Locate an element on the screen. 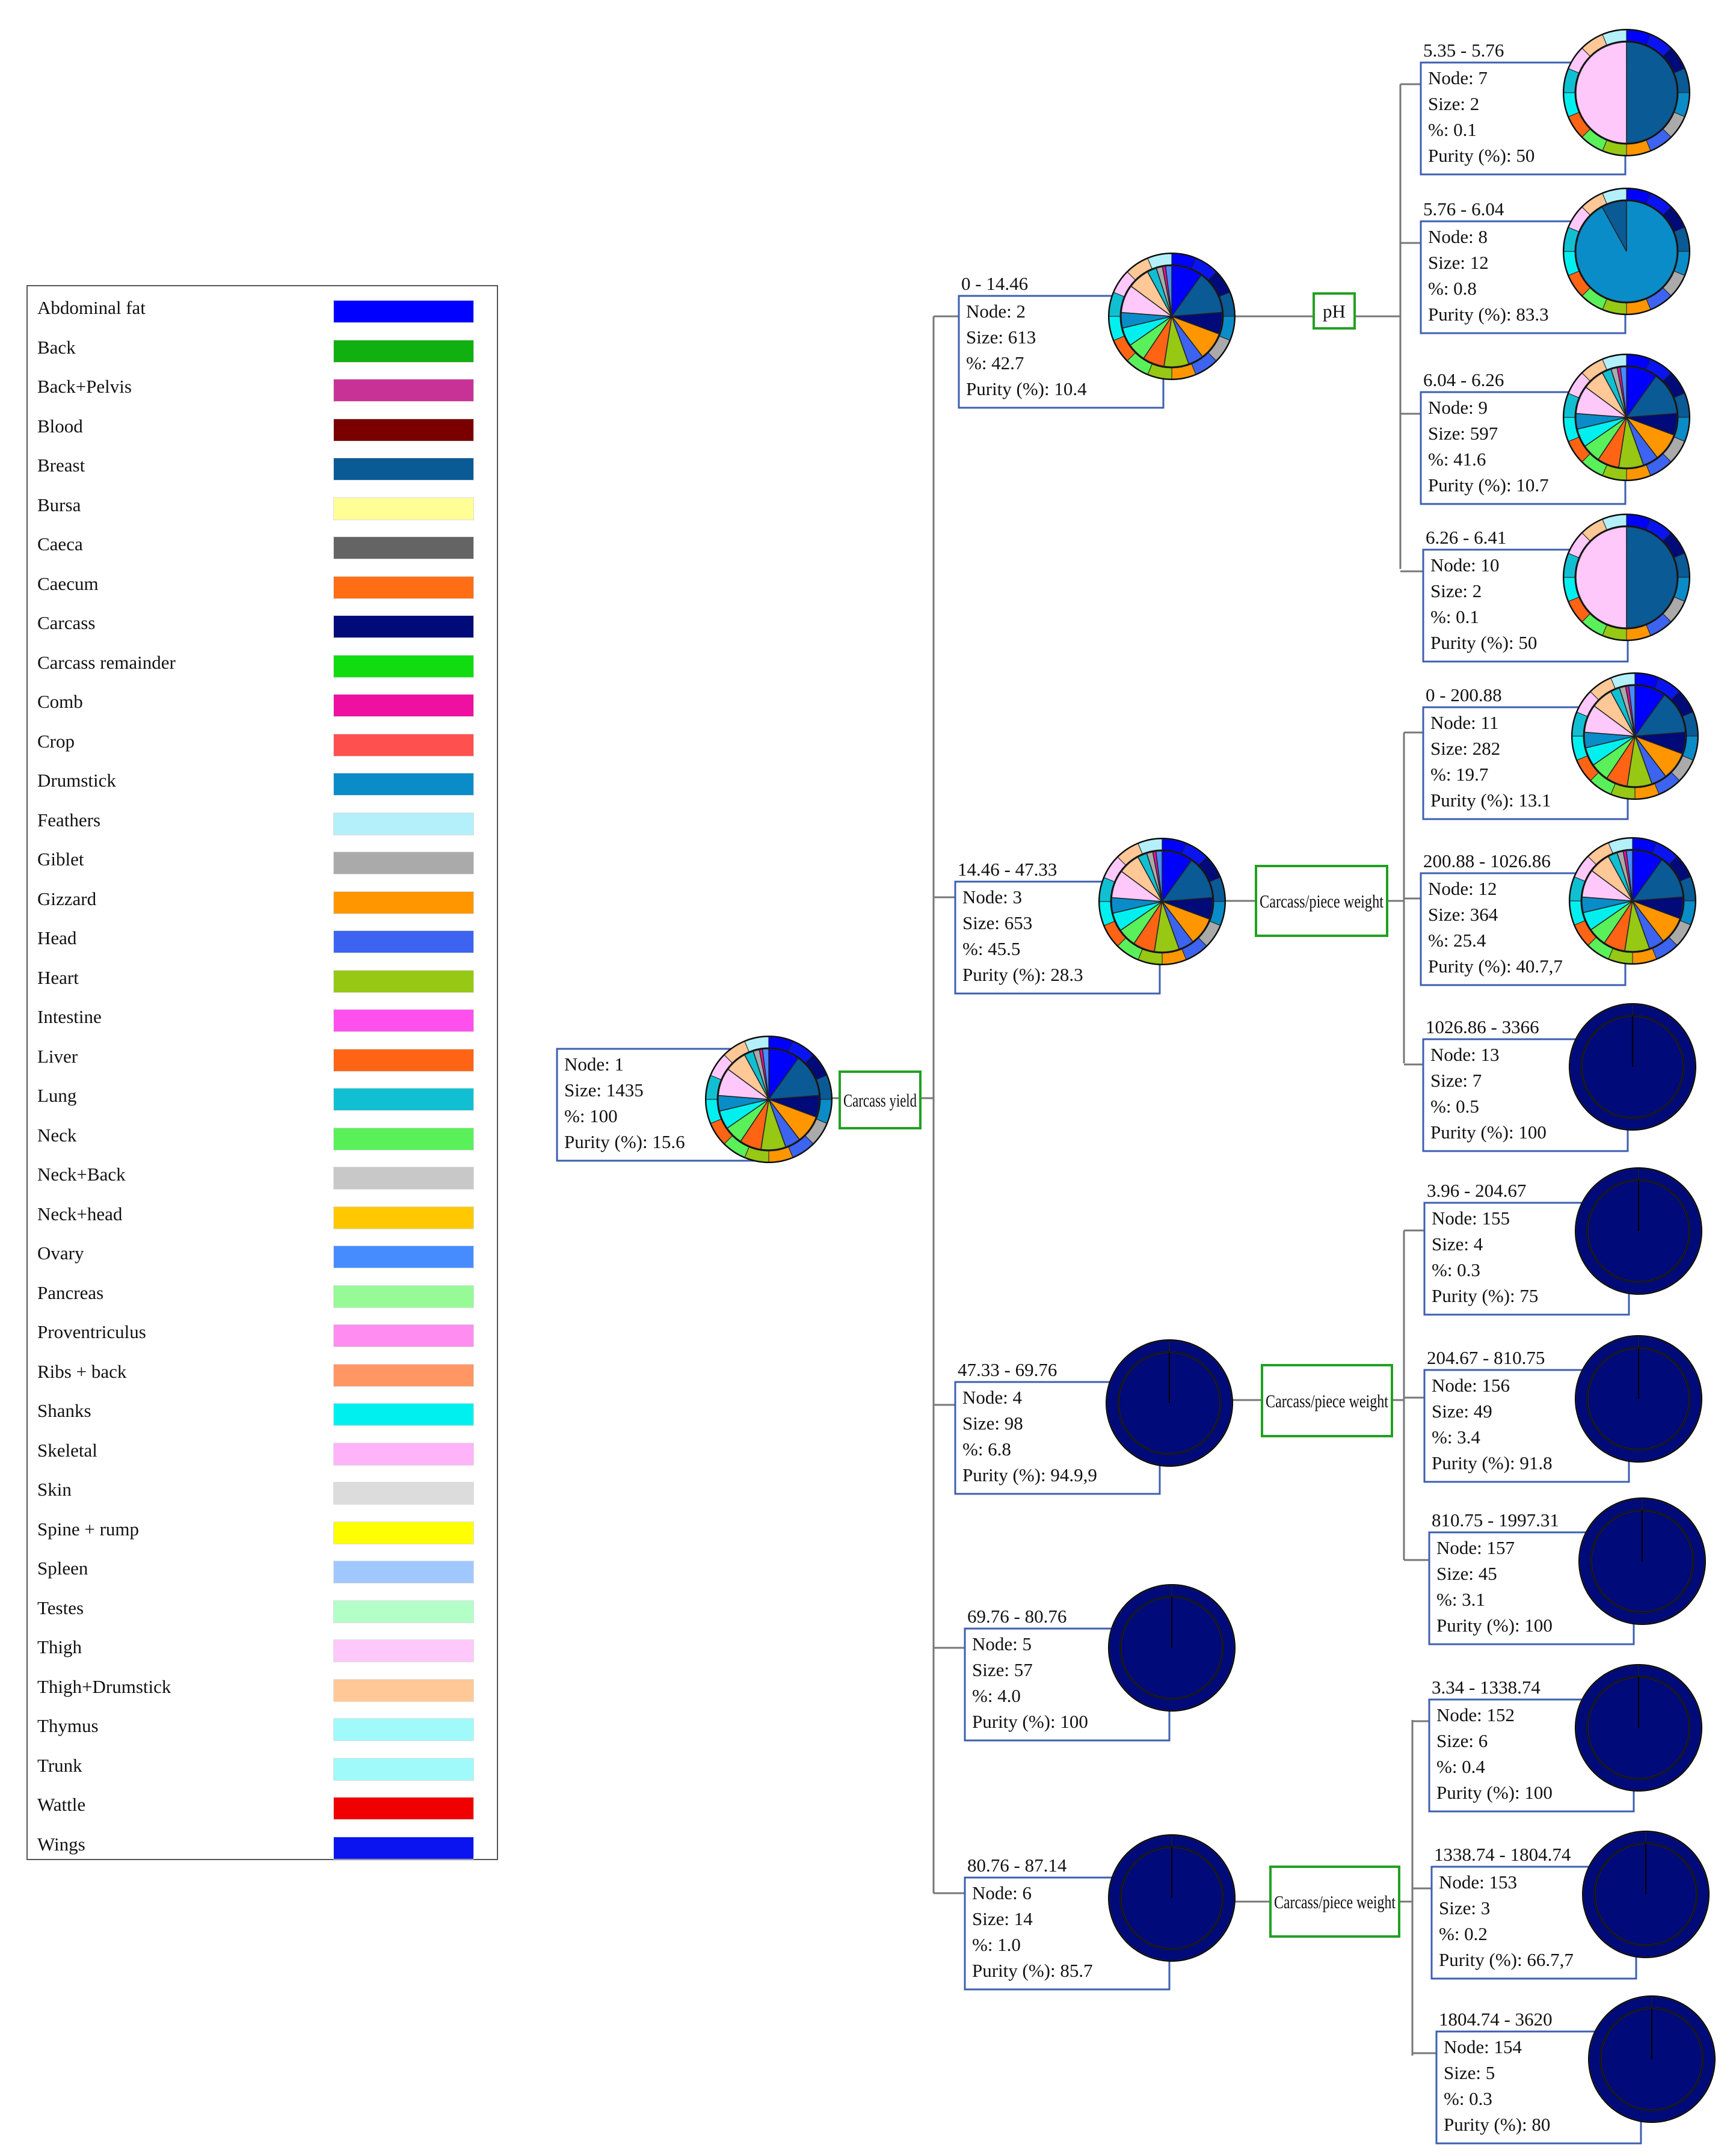 The width and height of the screenshot is (1736, 2156). legend-label: Ovary is located at coordinates (61, 1253).